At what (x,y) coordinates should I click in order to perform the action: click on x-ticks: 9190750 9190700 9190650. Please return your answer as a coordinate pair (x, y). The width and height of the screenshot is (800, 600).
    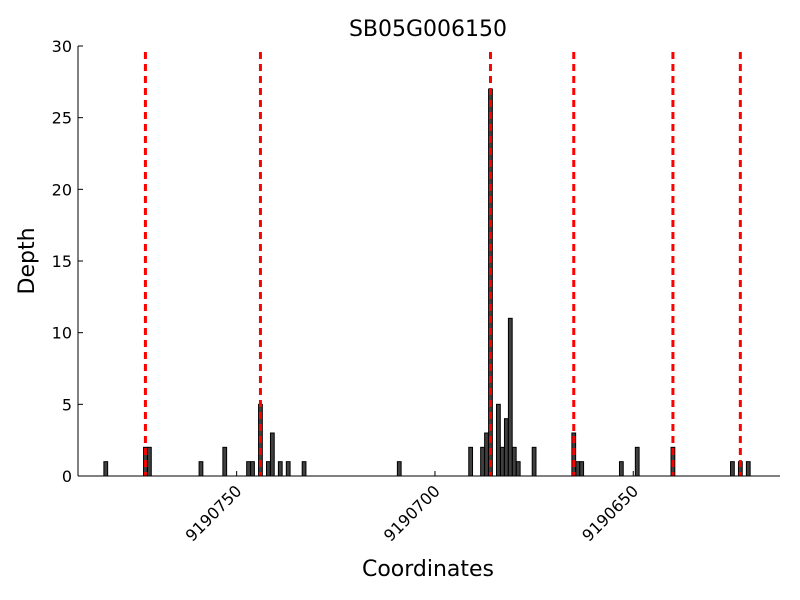
    Looking at the image, I should click on (412, 508).